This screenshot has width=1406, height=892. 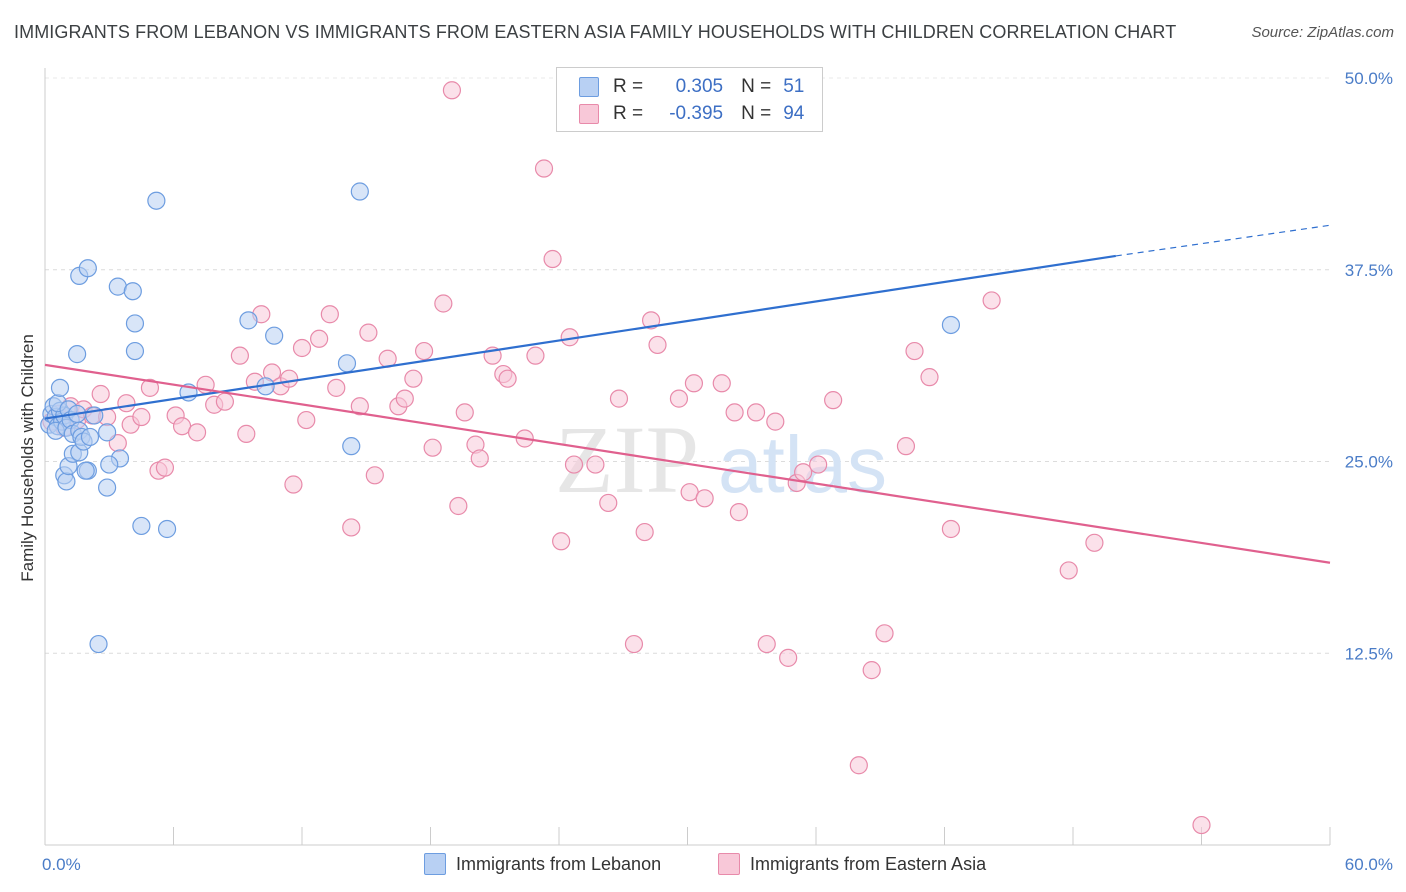 What do you see at coordinates (1369, 462) in the screenshot?
I see `y-tick-label: 25.0%` at bounding box center [1369, 462].